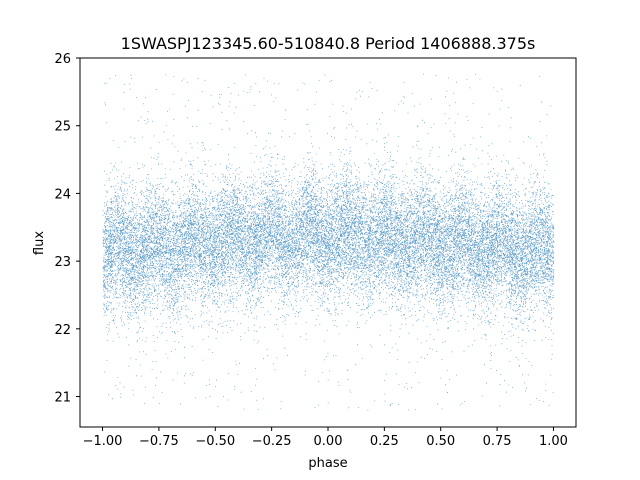 The height and width of the screenshot is (480, 640). I want to click on y-tick-label: 25, so click(62, 127).